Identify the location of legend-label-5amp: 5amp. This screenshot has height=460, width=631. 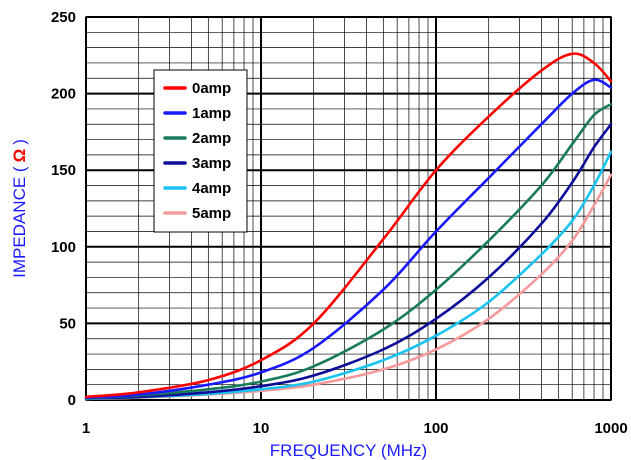
(211, 213).